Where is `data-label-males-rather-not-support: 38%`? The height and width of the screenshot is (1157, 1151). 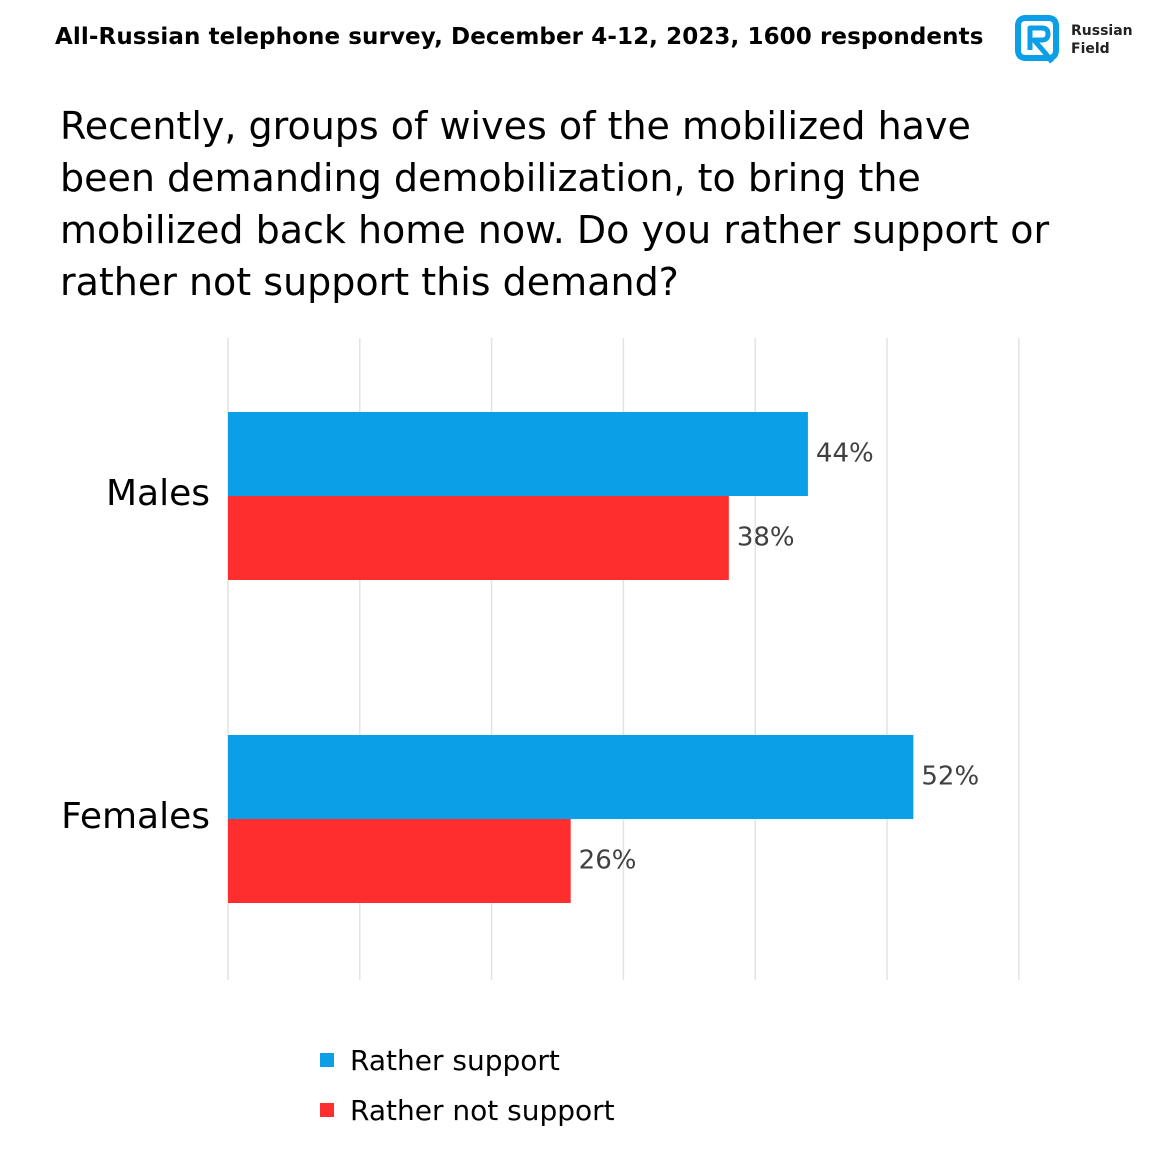 data-label-males-rather-not-support: 38% is located at coordinates (766, 538).